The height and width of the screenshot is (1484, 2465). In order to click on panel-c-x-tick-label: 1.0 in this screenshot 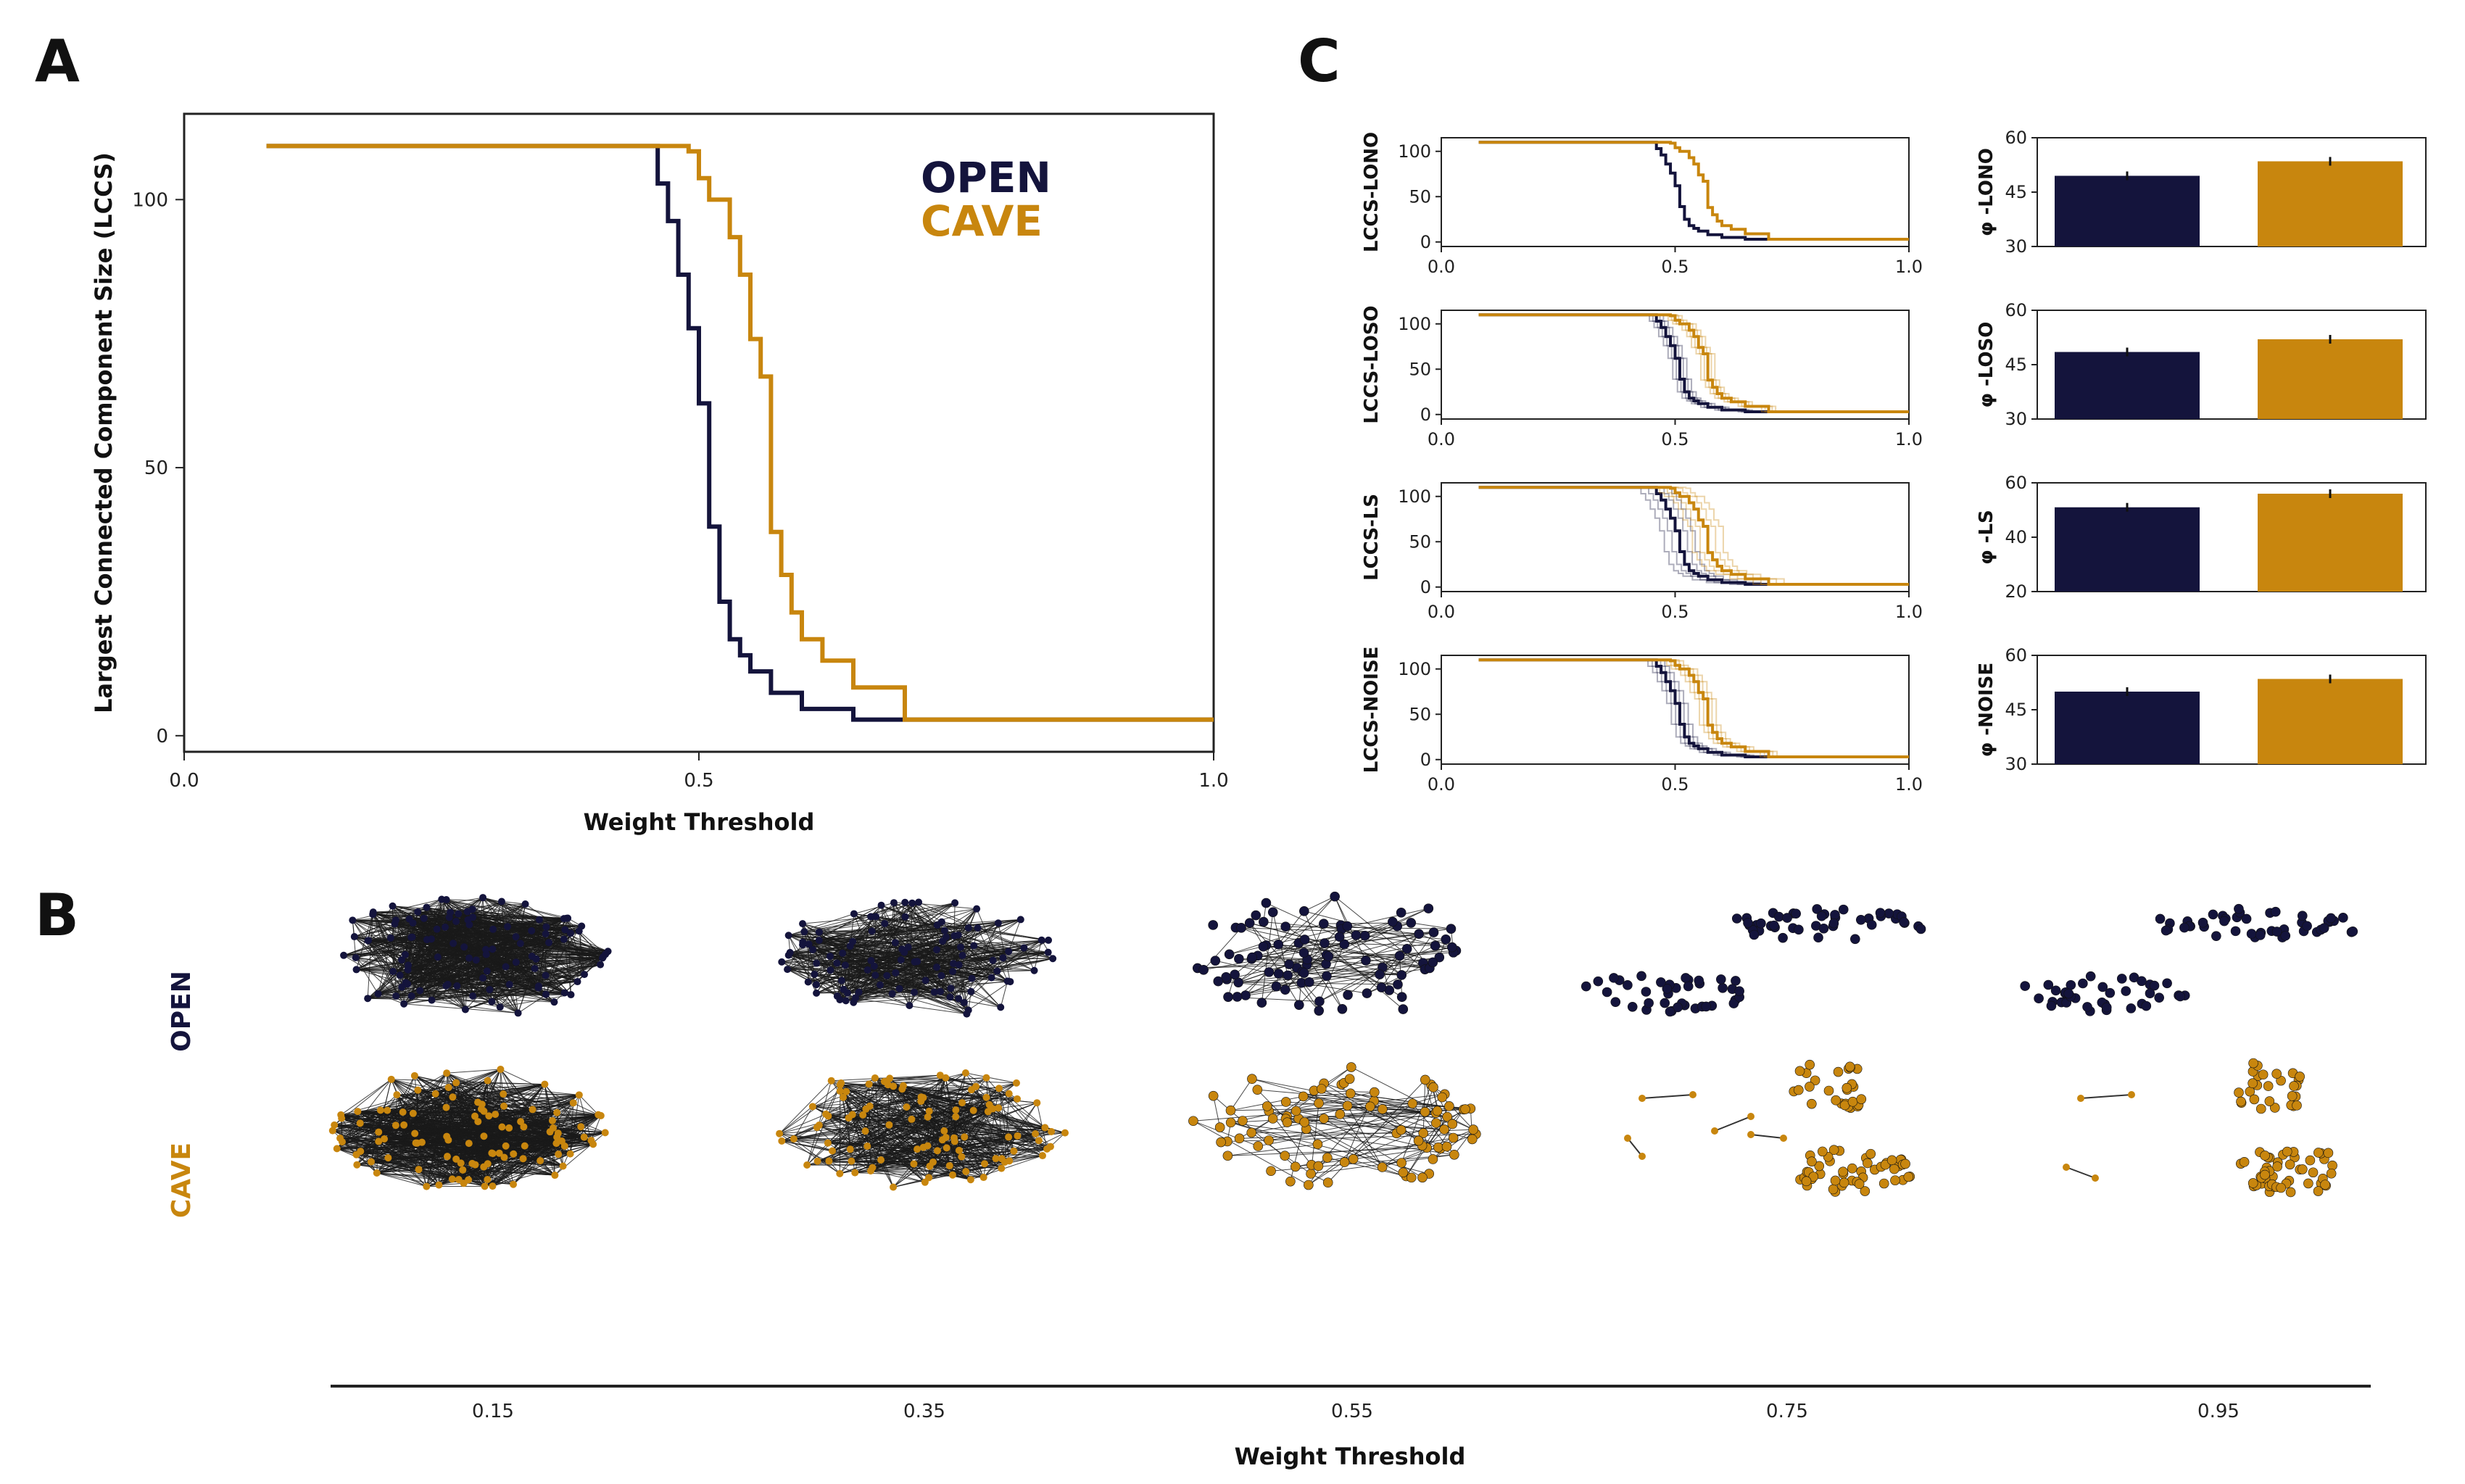, I will do `click(1909, 439)`.